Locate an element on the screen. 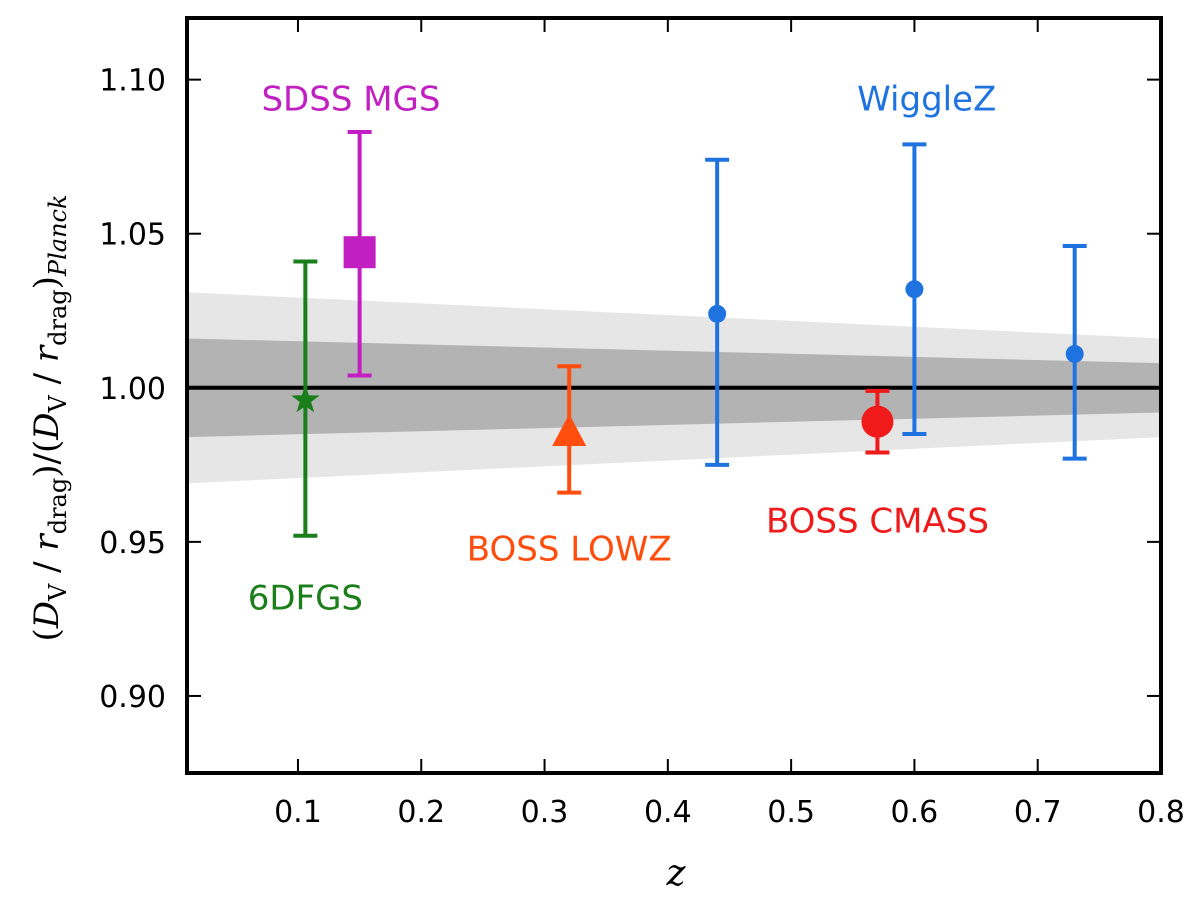 This screenshot has height=905, width=1200. x-tick-label: 0.5 is located at coordinates (791, 812).